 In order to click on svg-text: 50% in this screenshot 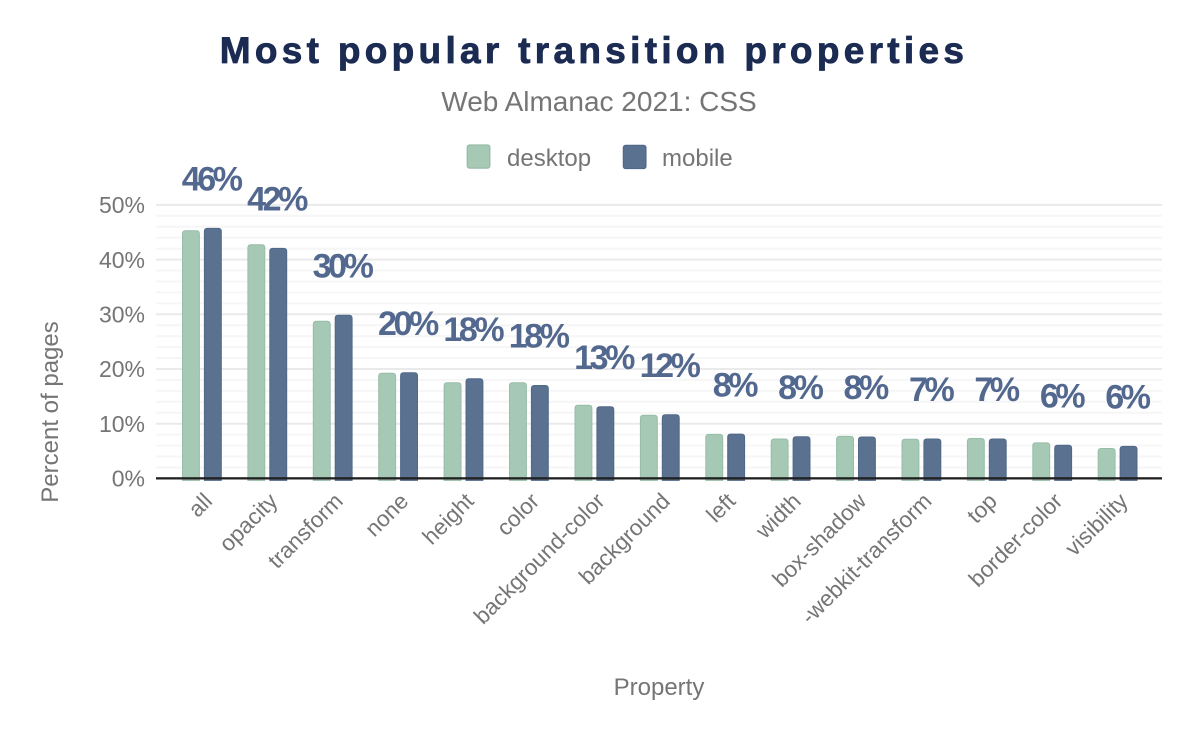, I will do `click(122, 205)`.